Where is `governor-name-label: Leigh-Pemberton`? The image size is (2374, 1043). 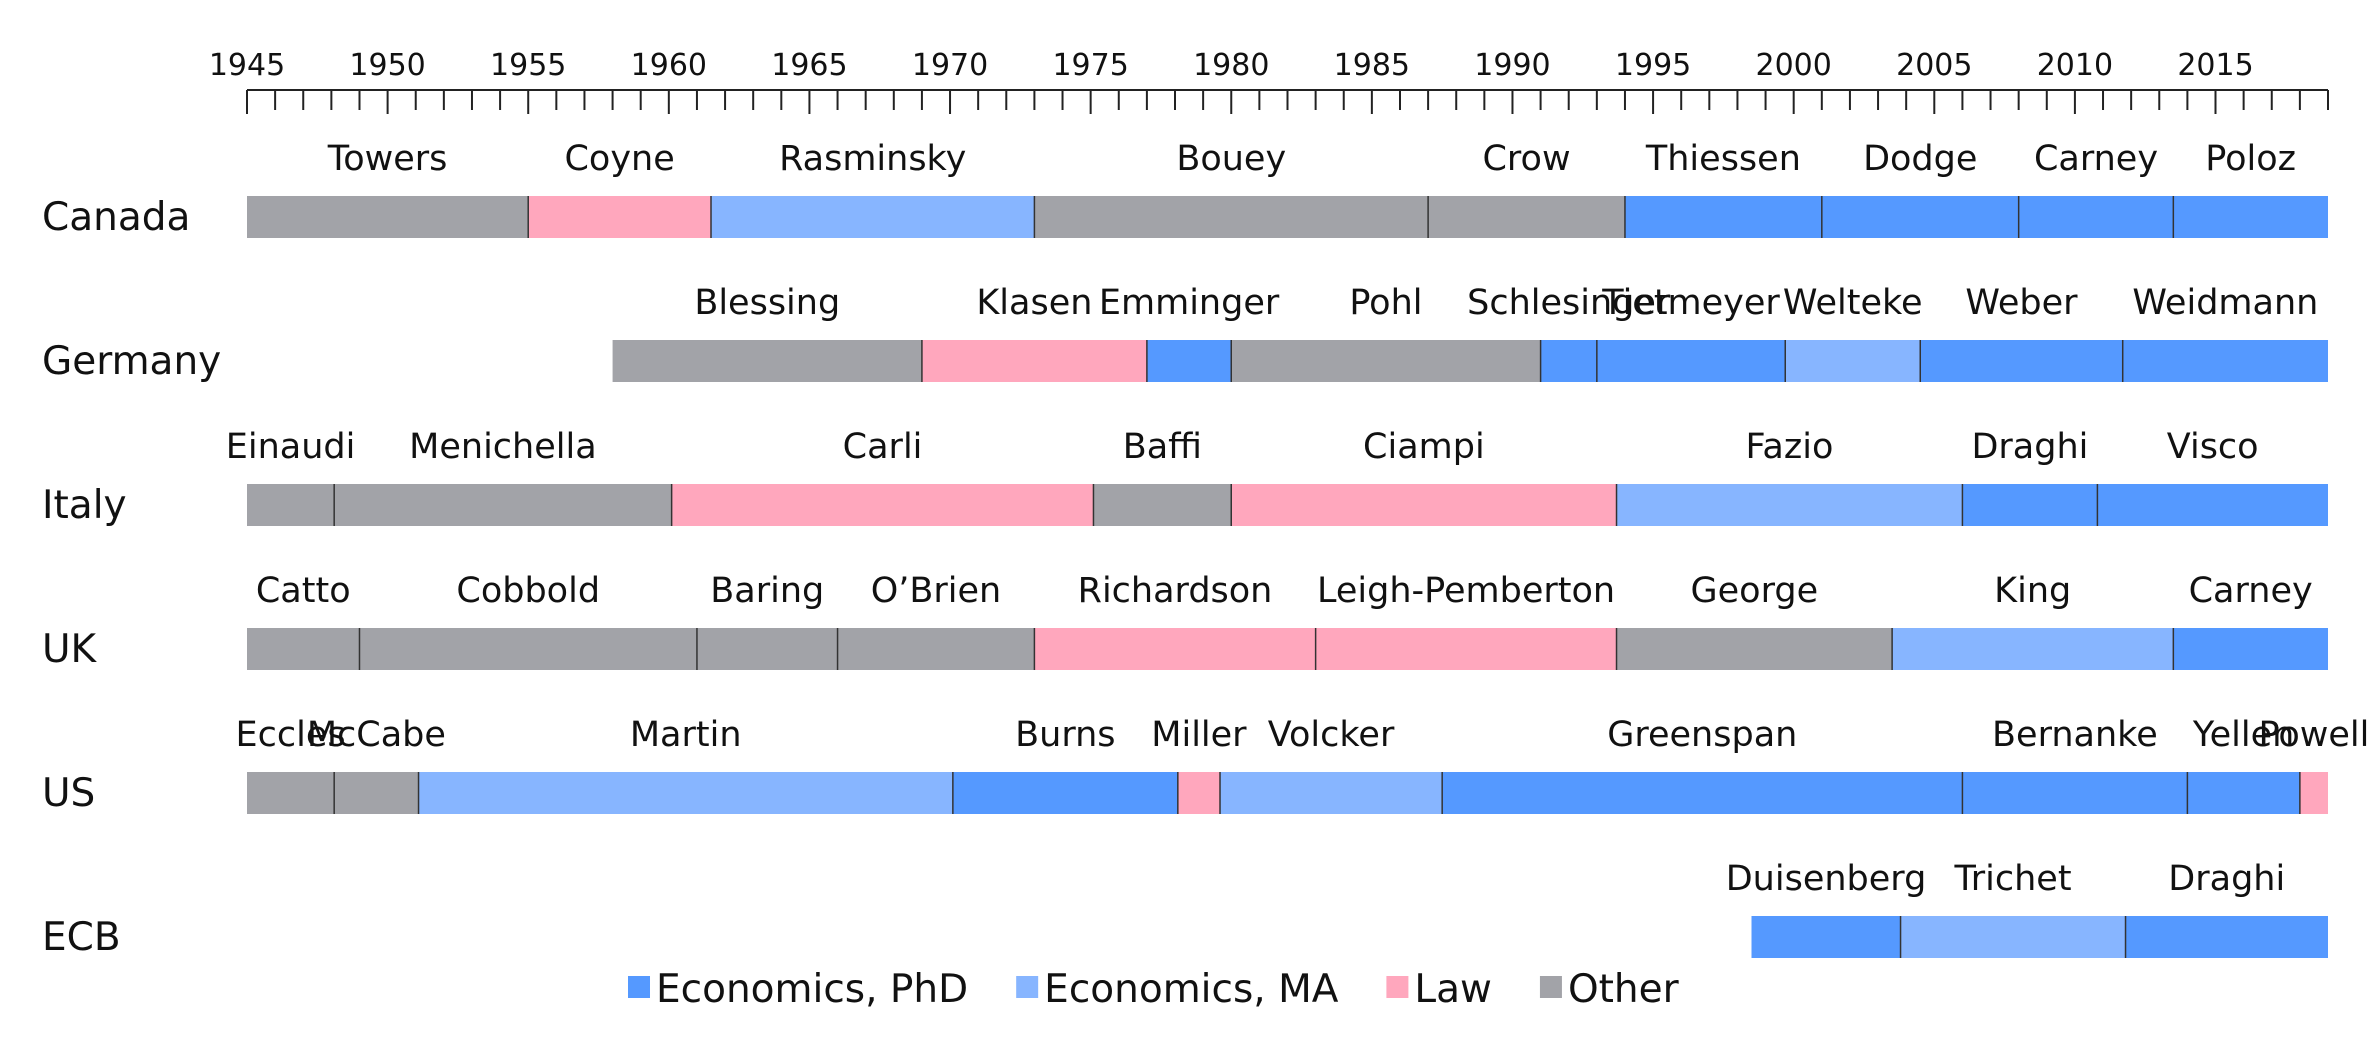
governor-name-label: Leigh-Pemberton is located at coordinates (1466, 591).